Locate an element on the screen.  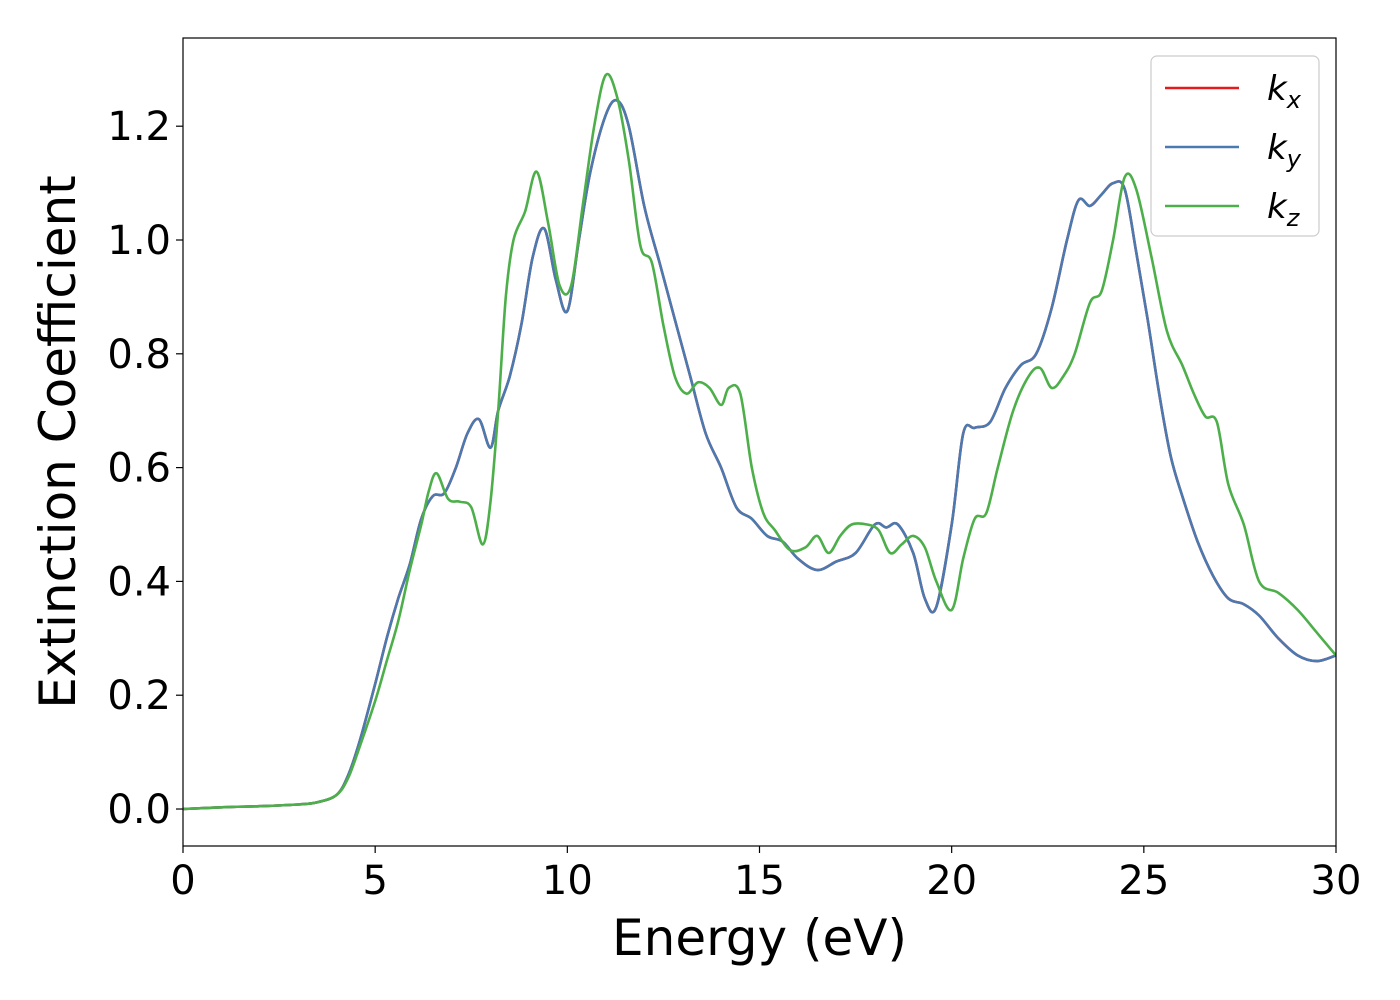
x-tick-label: 25 is located at coordinates (1143, 881).